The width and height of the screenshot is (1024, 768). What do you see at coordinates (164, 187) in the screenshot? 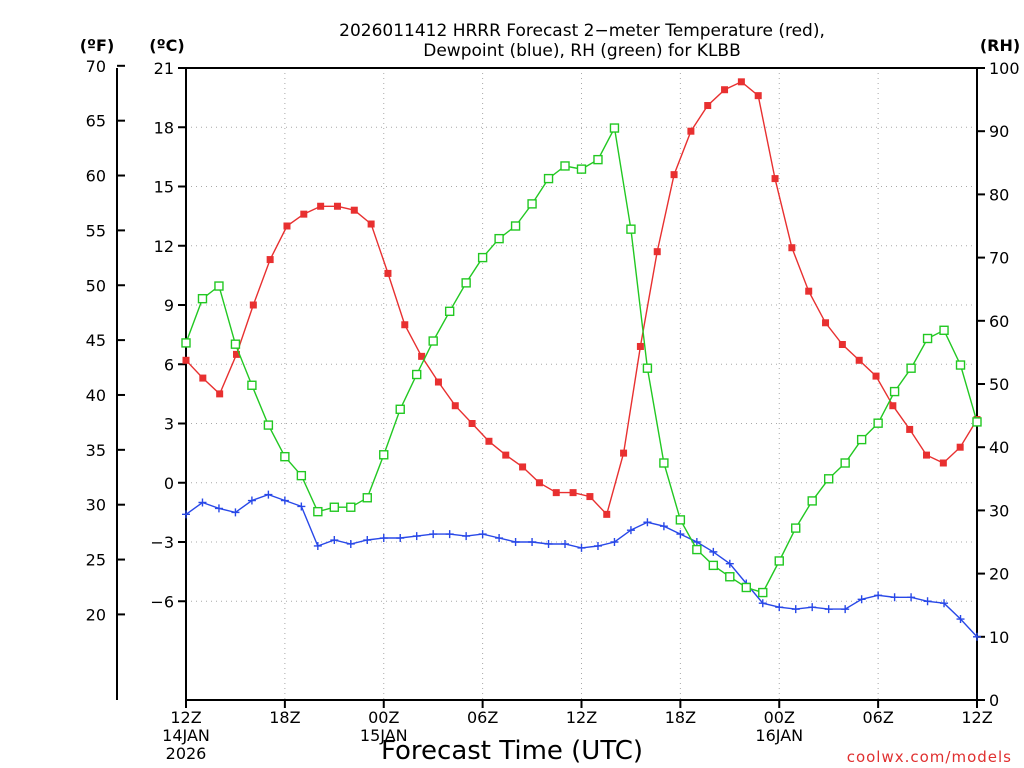
I see `celsius-tick-label: 15` at bounding box center [164, 187].